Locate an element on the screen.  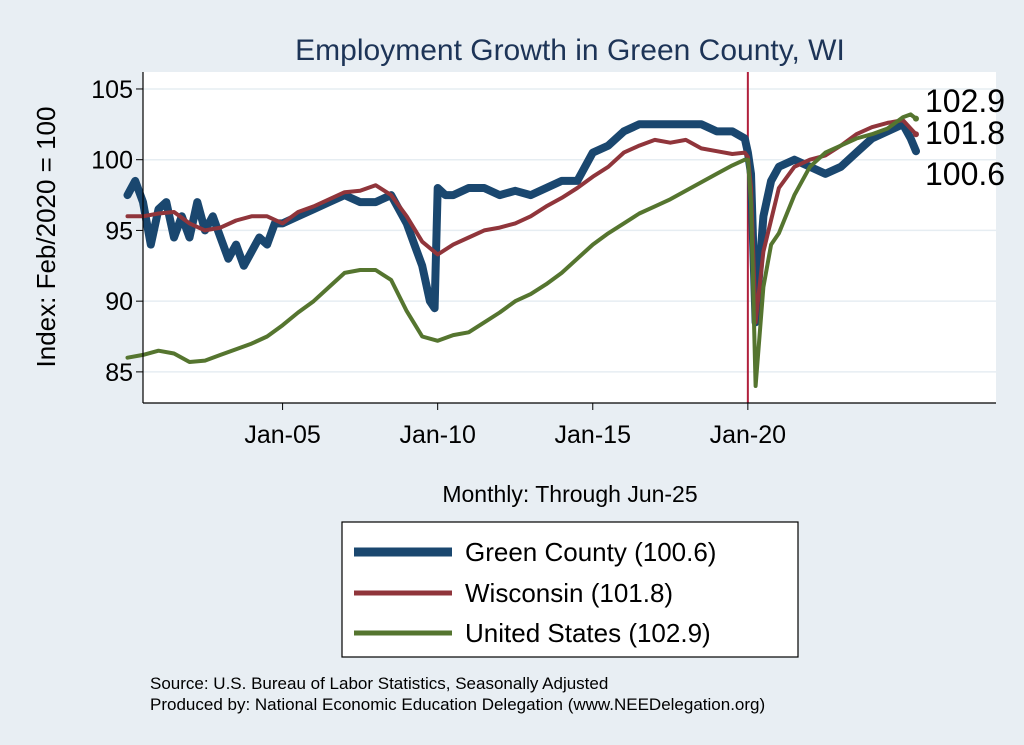
end-label: 101.8 is located at coordinates (965, 133).